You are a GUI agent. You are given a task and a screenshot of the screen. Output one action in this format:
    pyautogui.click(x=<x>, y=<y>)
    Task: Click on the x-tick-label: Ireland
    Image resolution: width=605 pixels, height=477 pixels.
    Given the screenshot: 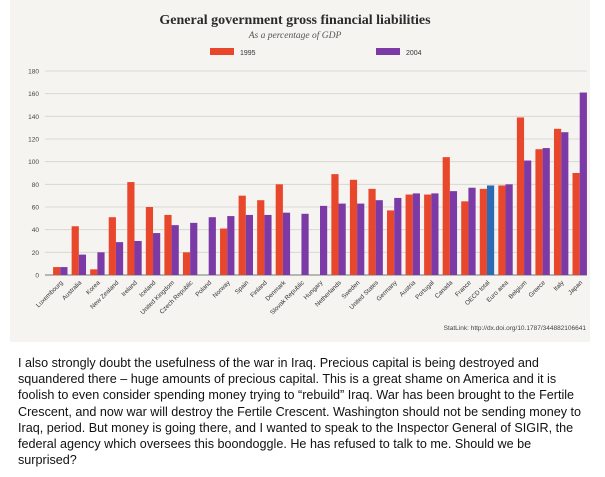 What is the action you would take?
    pyautogui.click(x=129, y=288)
    